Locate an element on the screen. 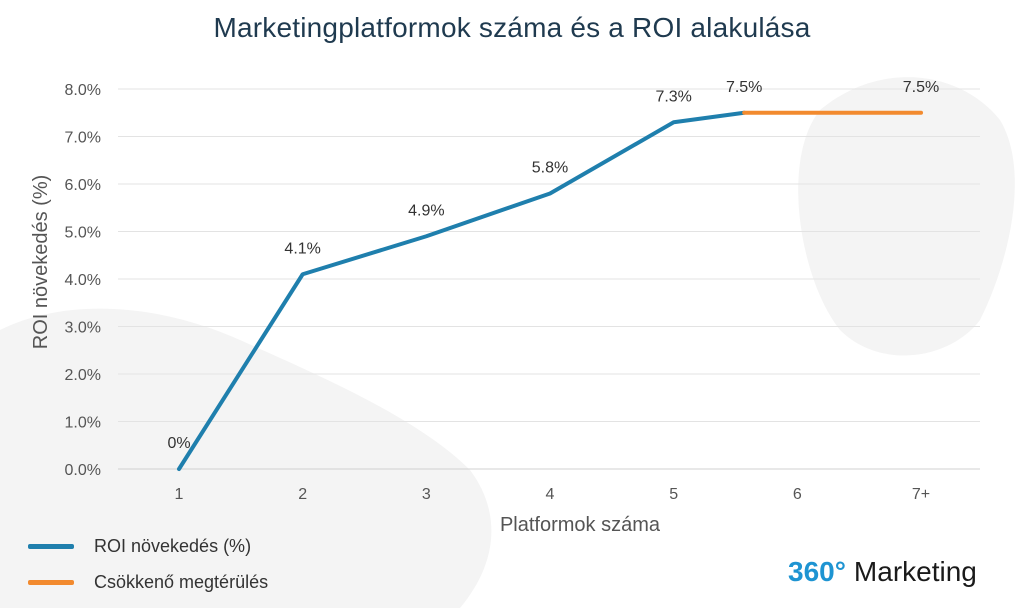 The height and width of the screenshot is (608, 1024). y-tick-label: 2.0% is located at coordinates (83, 375).